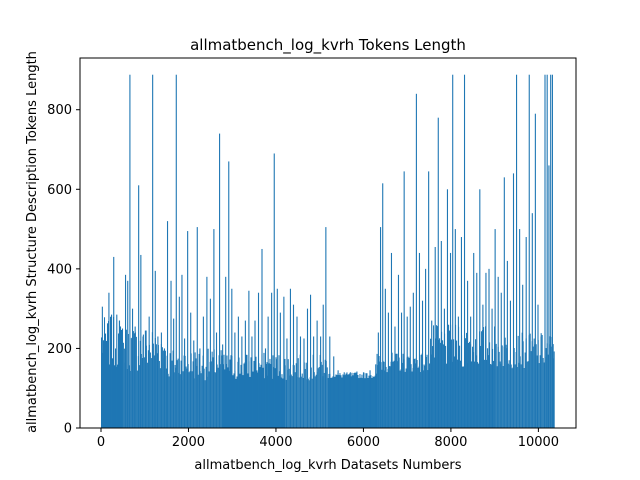  What do you see at coordinates (328, 45) in the screenshot?
I see `chart-title: allmatbench_log_kvrh Tokens Length` at bounding box center [328, 45].